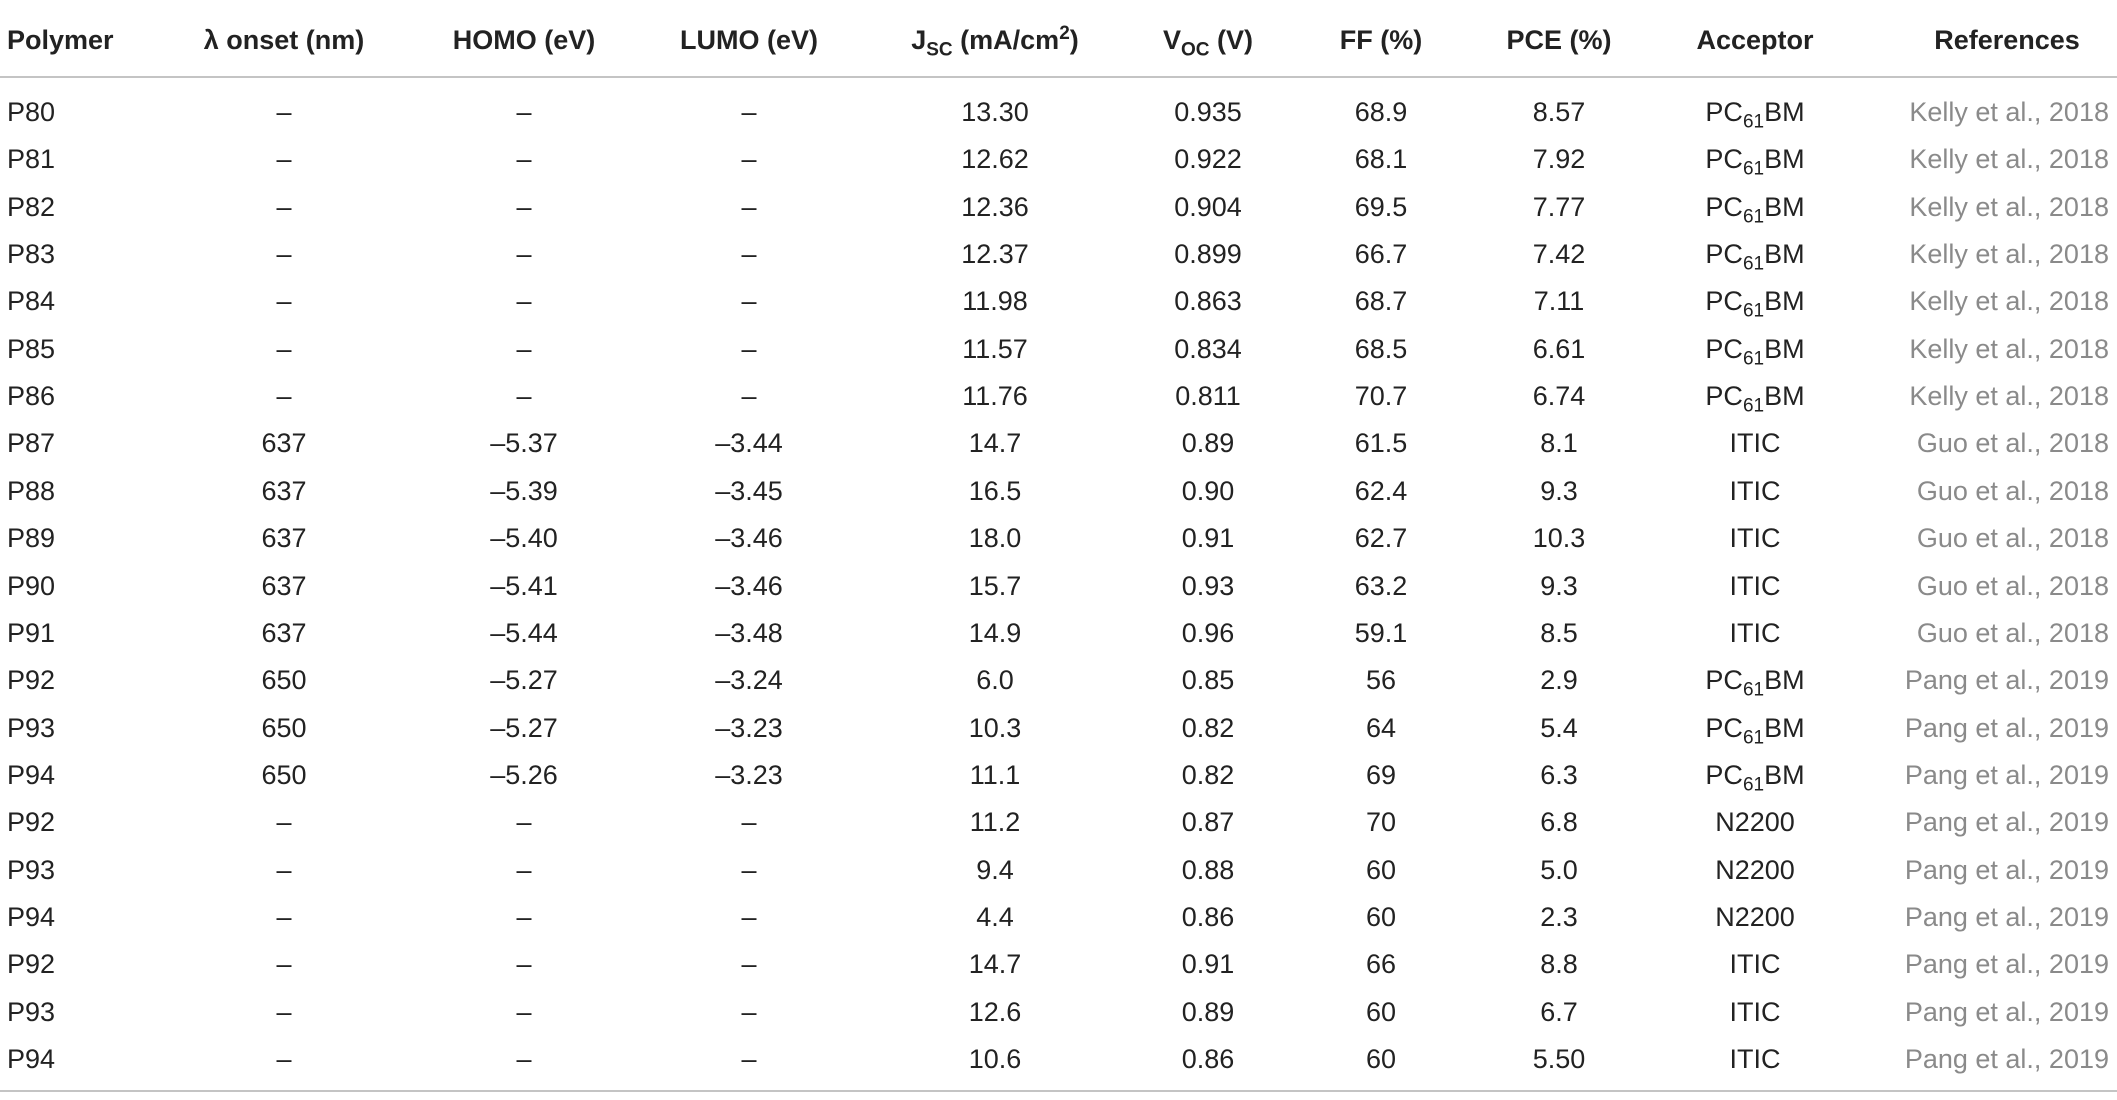 Image resolution: width=2117 pixels, height=1100 pixels. I want to click on table-cell: 8.57, so click(1559, 112).